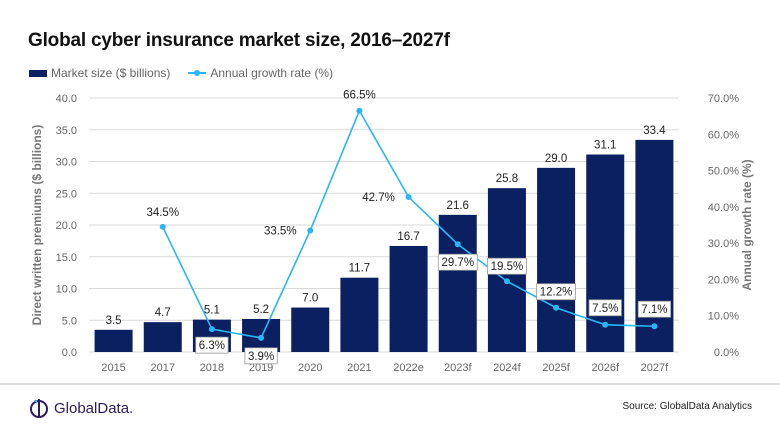 This screenshot has height=439, width=780. What do you see at coordinates (66, 258) in the screenshot?
I see `y-tick-label: 15.0` at bounding box center [66, 258].